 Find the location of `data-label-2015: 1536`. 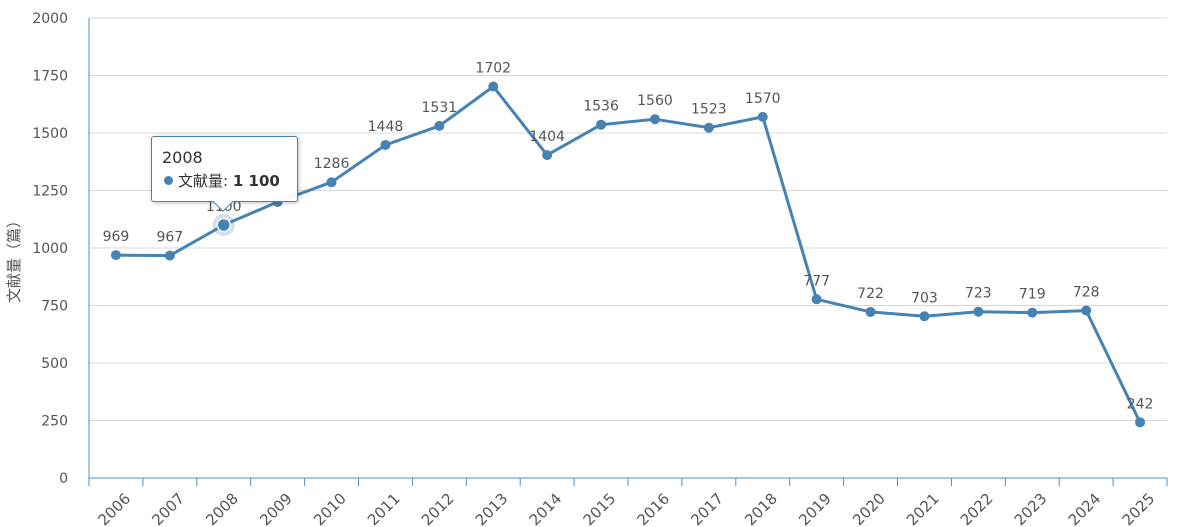

data-label-2015: 1536 is located at coordinates (601, 107).